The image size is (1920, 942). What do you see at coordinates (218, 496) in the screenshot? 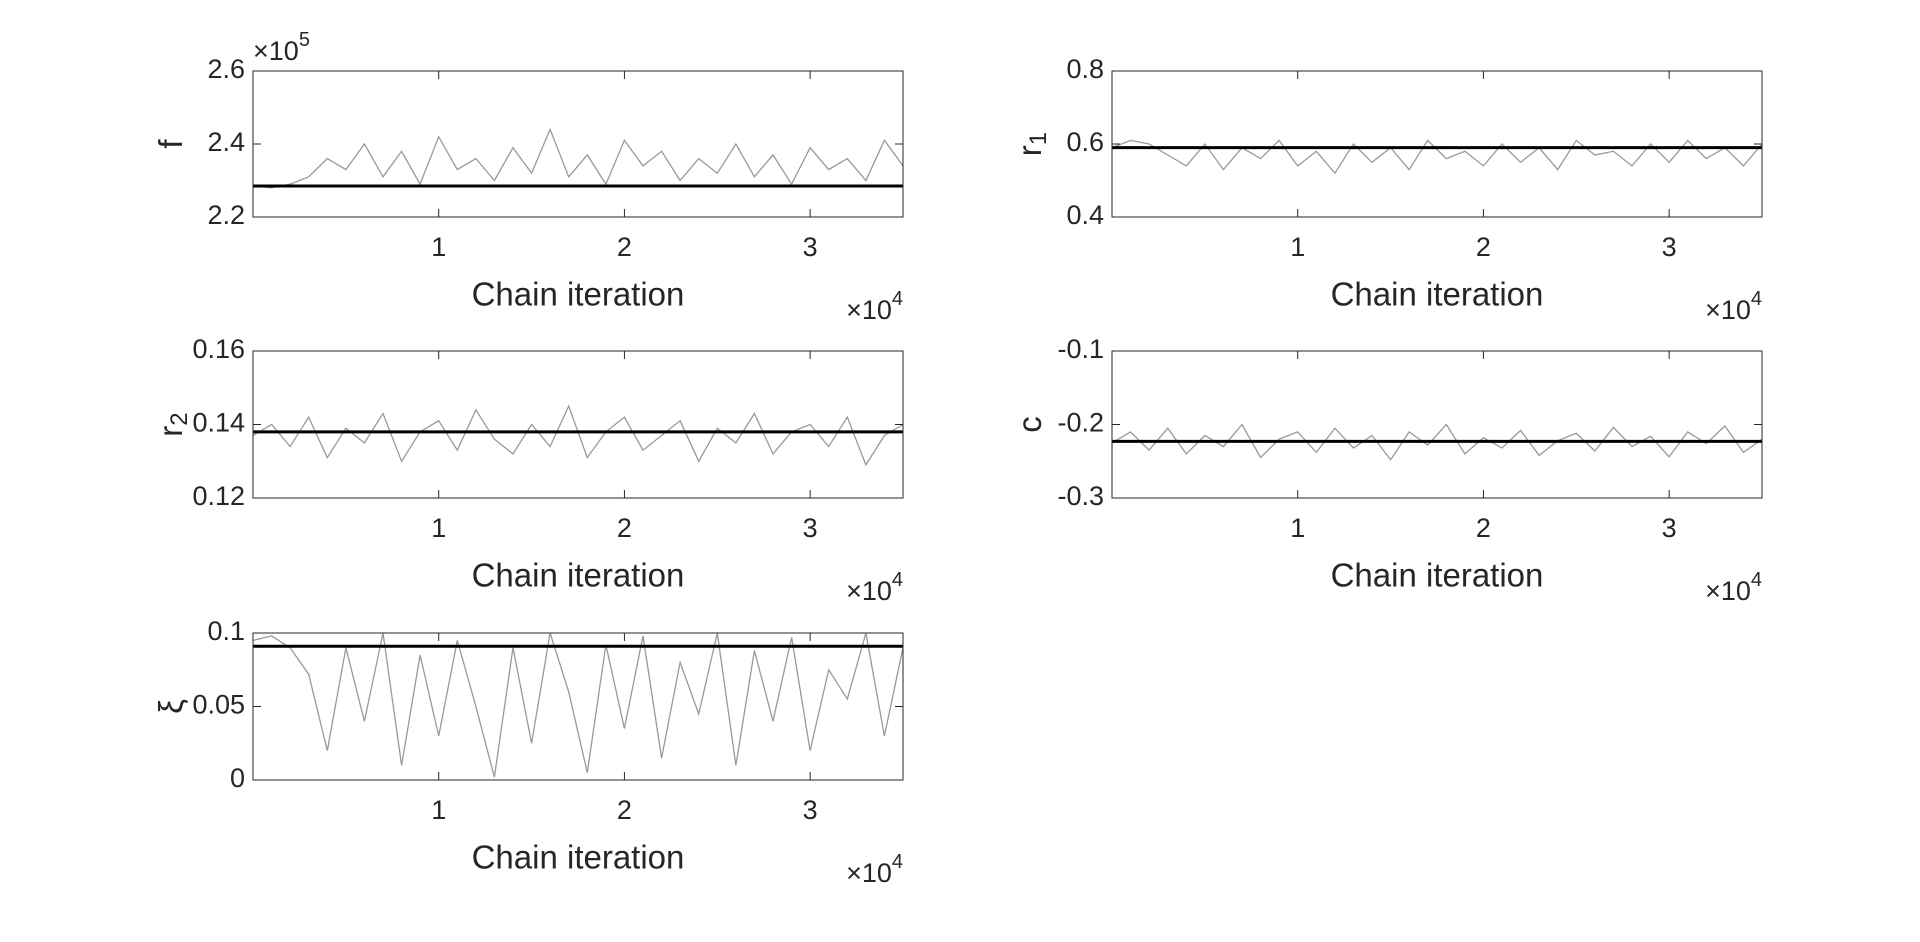
I see `y-tick-label: 0.12` at bounding box center [218, 496].